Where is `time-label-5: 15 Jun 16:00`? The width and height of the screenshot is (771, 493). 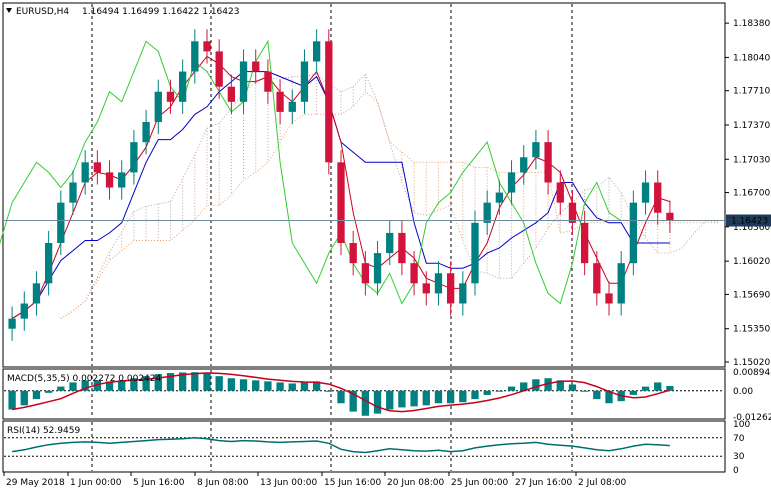 time-label-5: 15 Jun 16:00 is located at coordinates (352, 483).